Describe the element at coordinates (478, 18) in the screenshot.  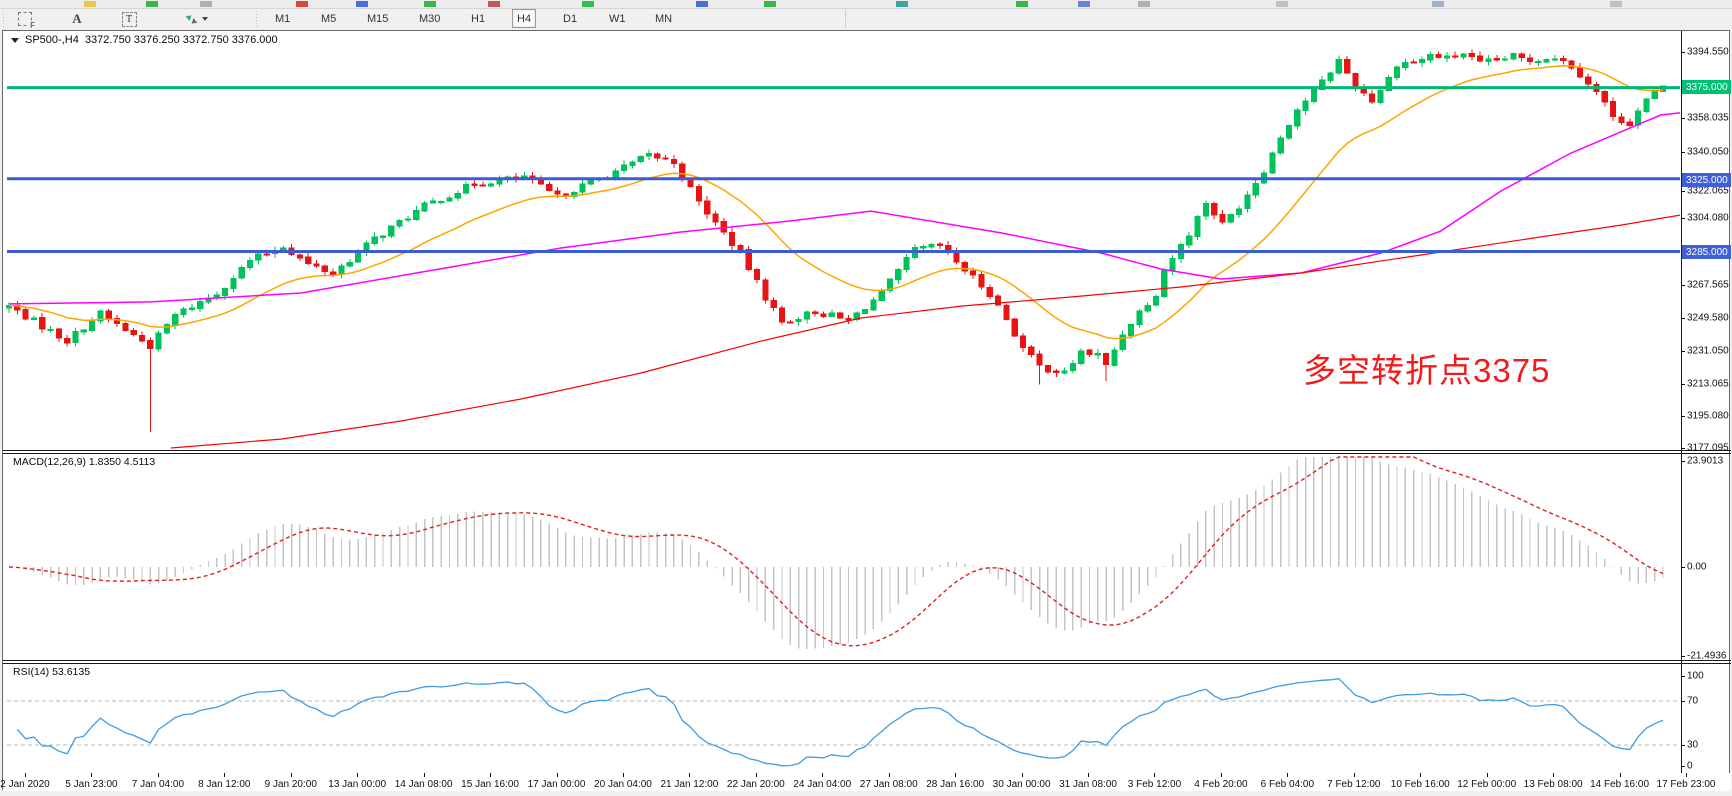
I see `timeframe-button-h1: H1` at that location.